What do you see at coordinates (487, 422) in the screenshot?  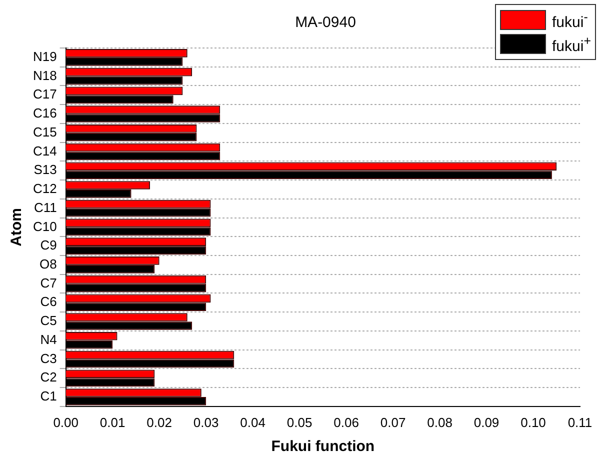 I see `x-tick-label: 0.09` at bounding box center [487, 422].